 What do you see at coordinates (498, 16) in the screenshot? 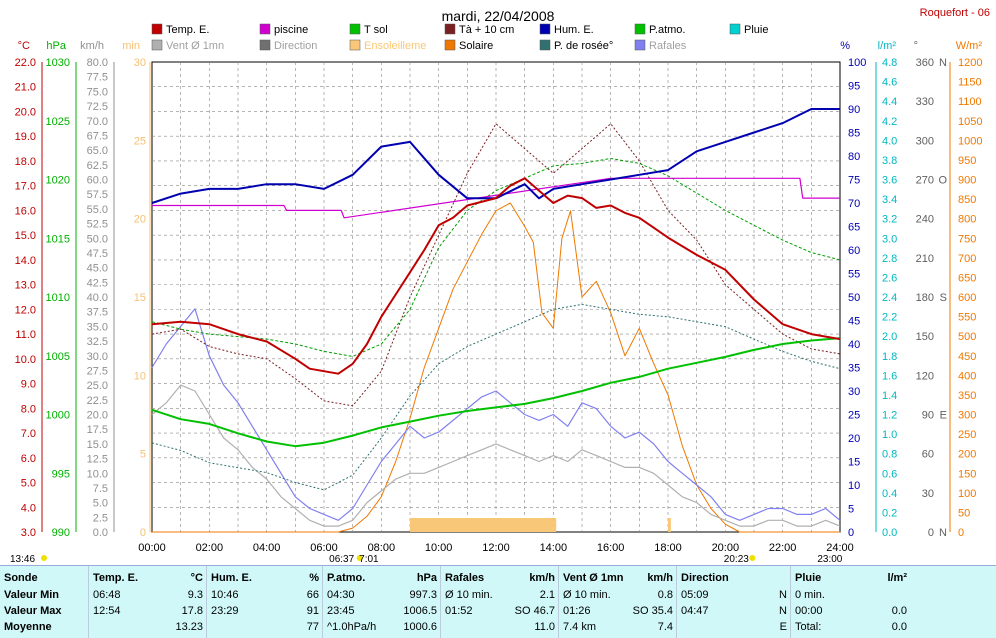
I see `chart-title: mardi, 22/04/2008` at bounding box center [498, 16].